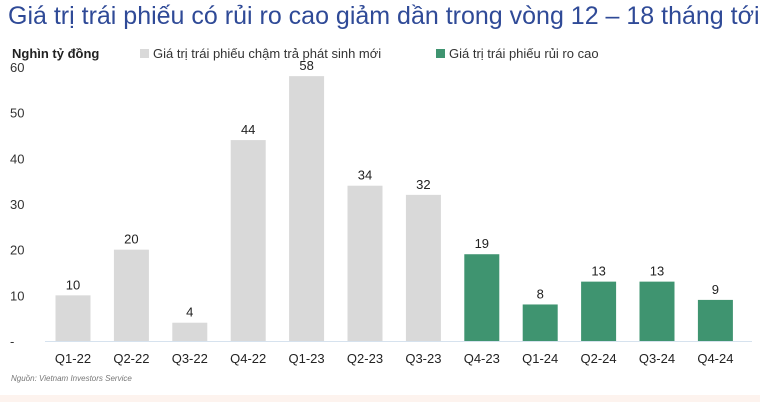 The width and height of the screenshot is (760, 402). What do you see at coordinates (190, 358) in the screenshot?
I see `x-tick-label: Q3-22` at bounding box center [190, 358].